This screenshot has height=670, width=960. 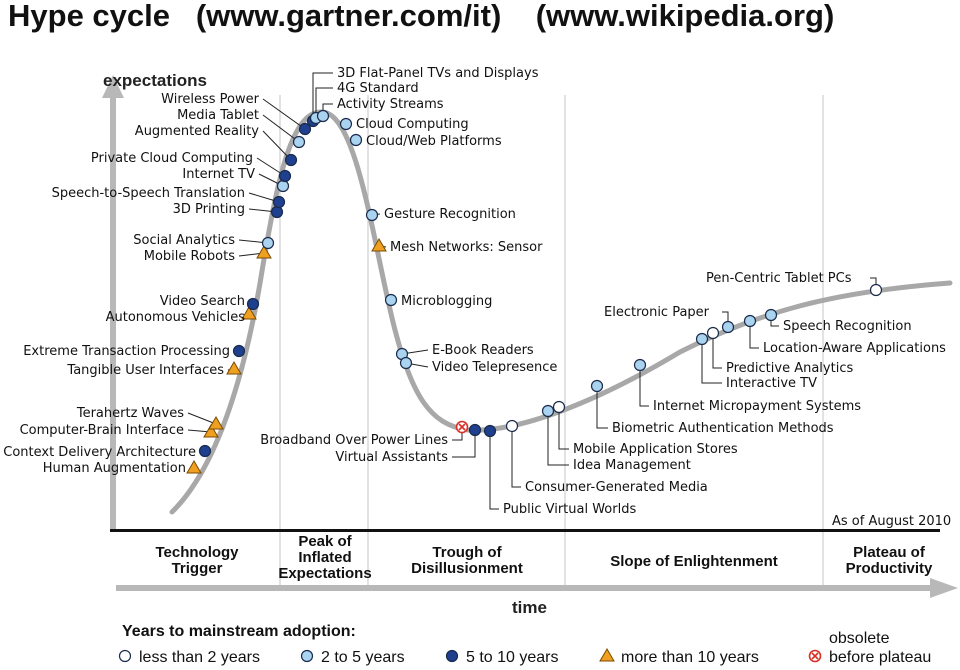 What do you see at coordinates (216, 423) in the screenshot?
I see `terahertz-waves-marker` at bounding box center [216, 423].